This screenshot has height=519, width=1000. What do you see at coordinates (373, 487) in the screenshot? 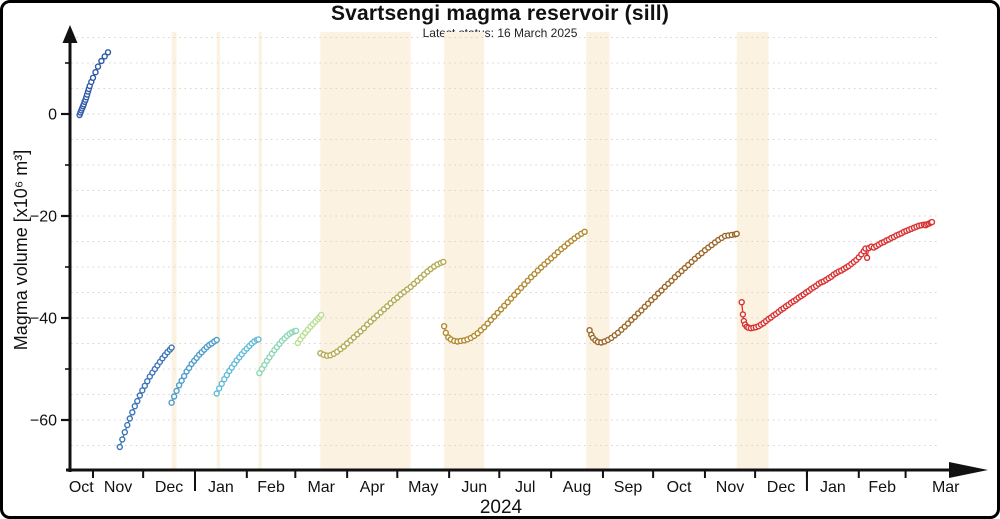
I see `month-label: Apr` at bounding box center [373, 487].